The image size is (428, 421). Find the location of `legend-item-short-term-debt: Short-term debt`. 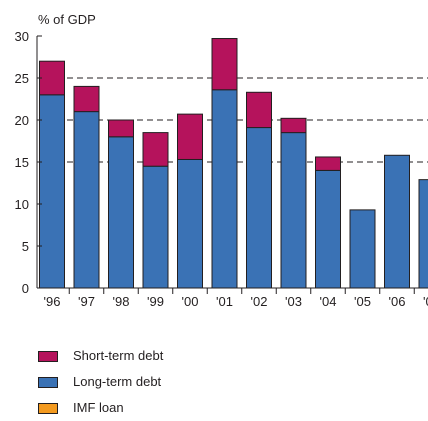

legend-item-short-term-debt: Short-term debt is located at coordinates (100, 356).